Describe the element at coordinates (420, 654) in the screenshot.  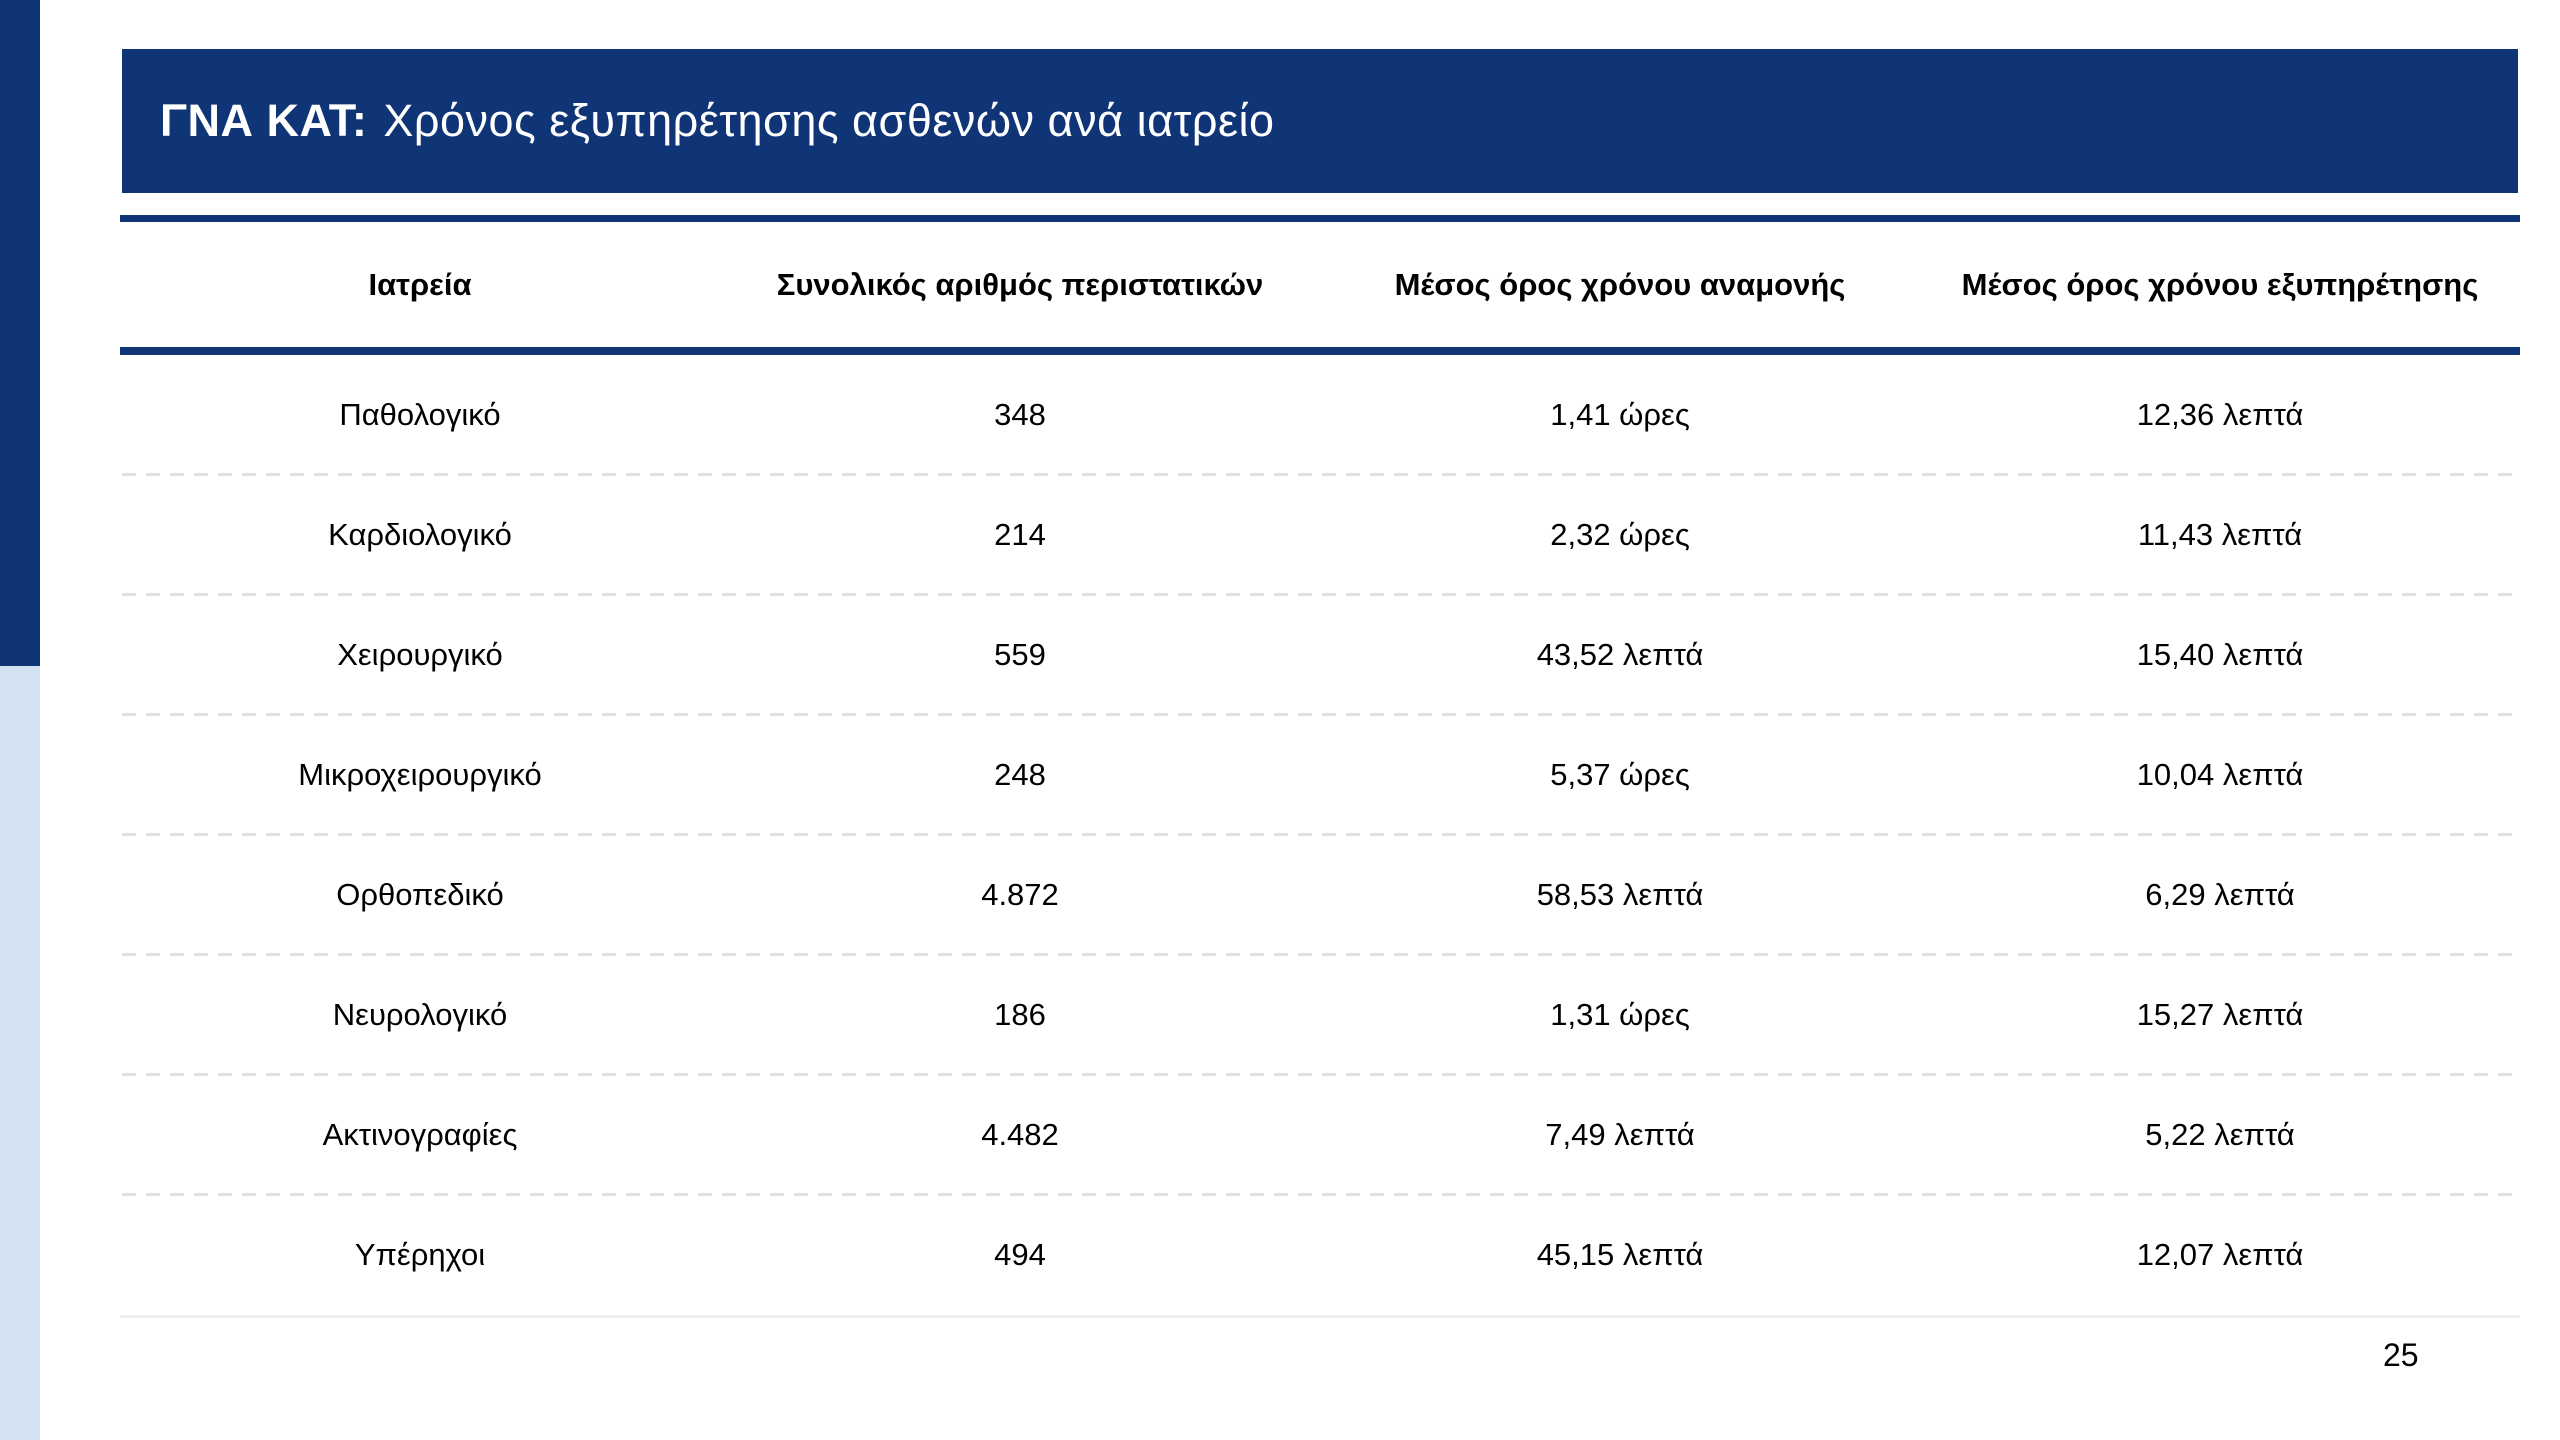
I see `table-cell: Χειρουργικό` at that location.